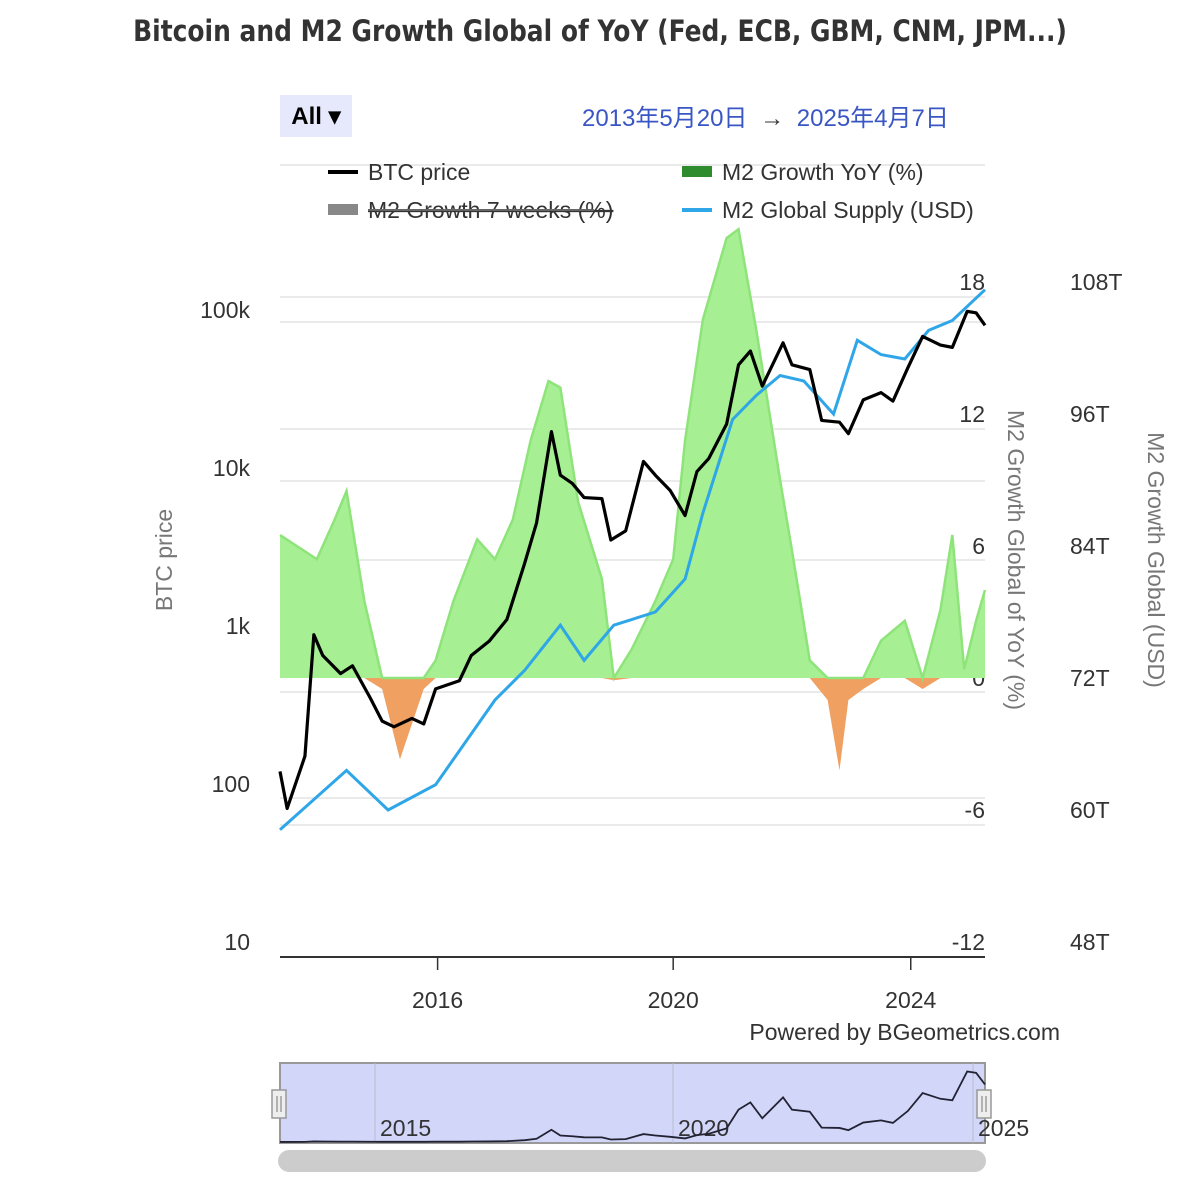 This screenshot has width=1200, height=1200. Describe the element at coordinates (968, 942) in the screenshot. I see `yoy-axis-tick: -12` at that location.